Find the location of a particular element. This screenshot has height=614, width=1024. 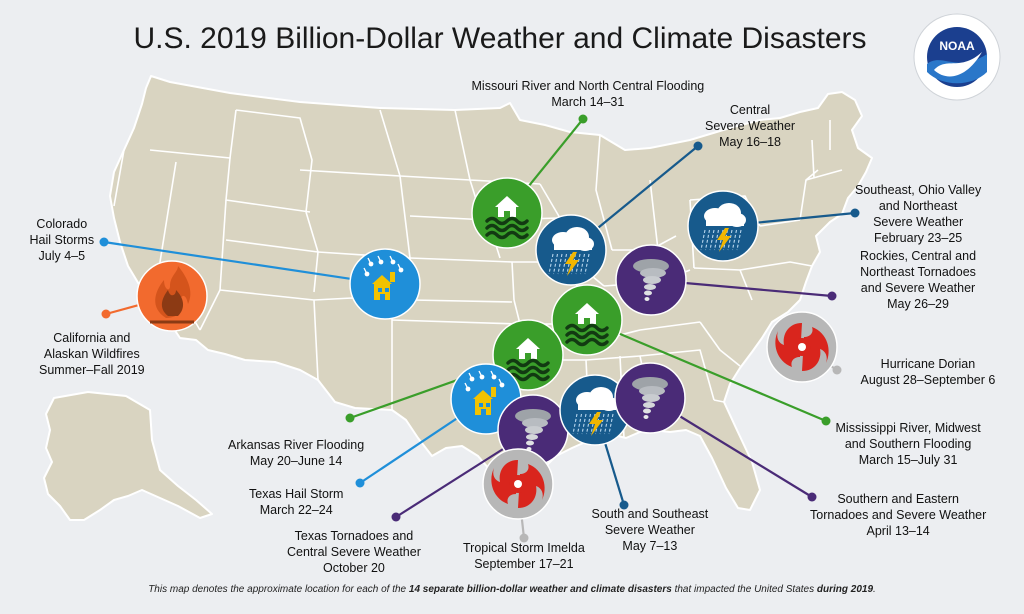

event-label-line: March 22–24 is located at coordinates (296, 510).